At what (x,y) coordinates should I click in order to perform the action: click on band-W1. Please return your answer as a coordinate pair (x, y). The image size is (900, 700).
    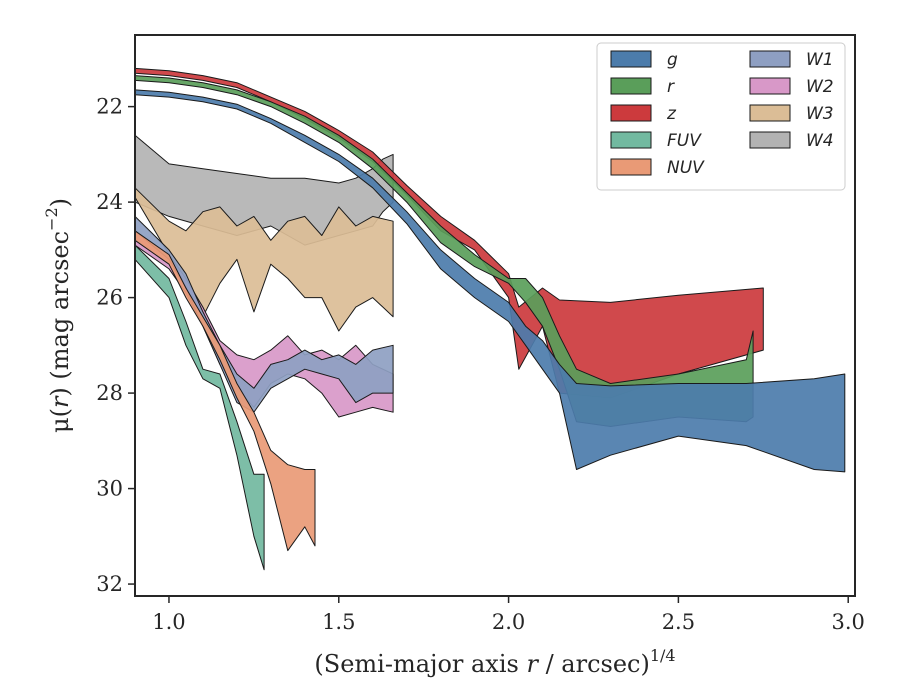
    Looking at the image, I should click on (264, 314).